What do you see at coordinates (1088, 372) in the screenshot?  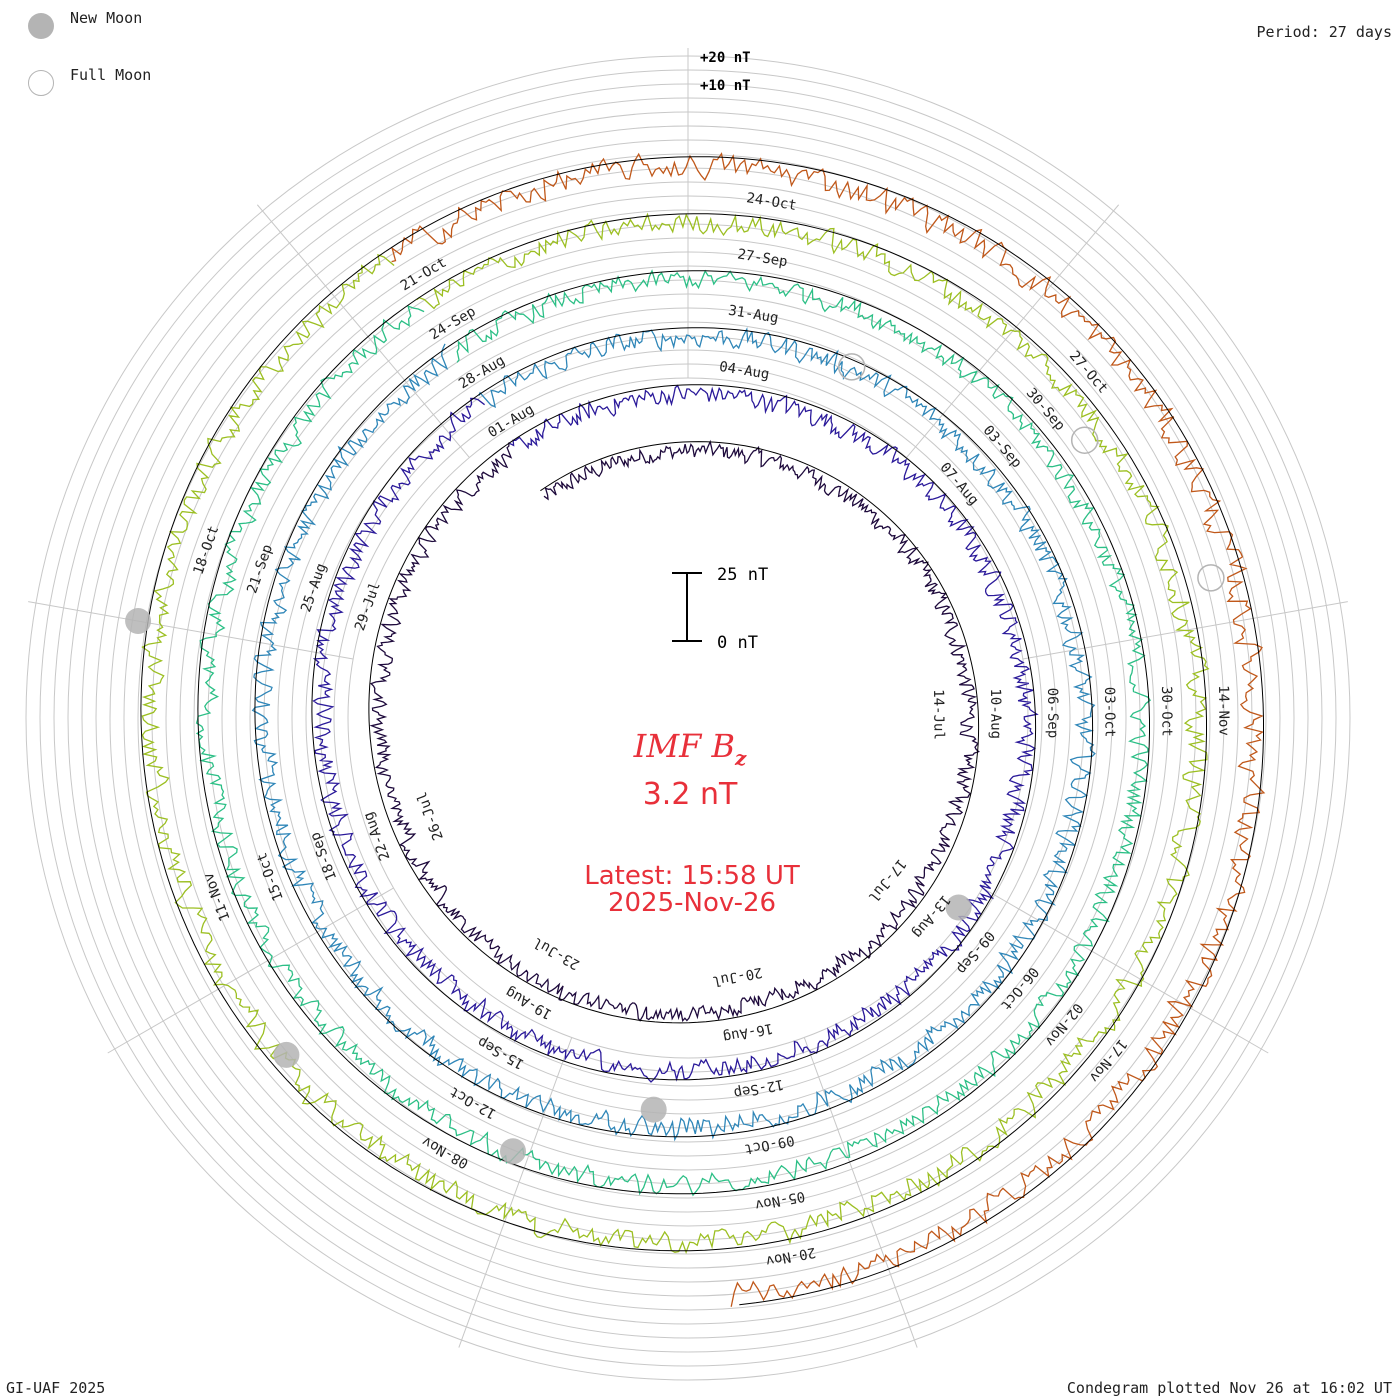 I see `date-label: 27-Oct` at bounding box center [1088, 372].